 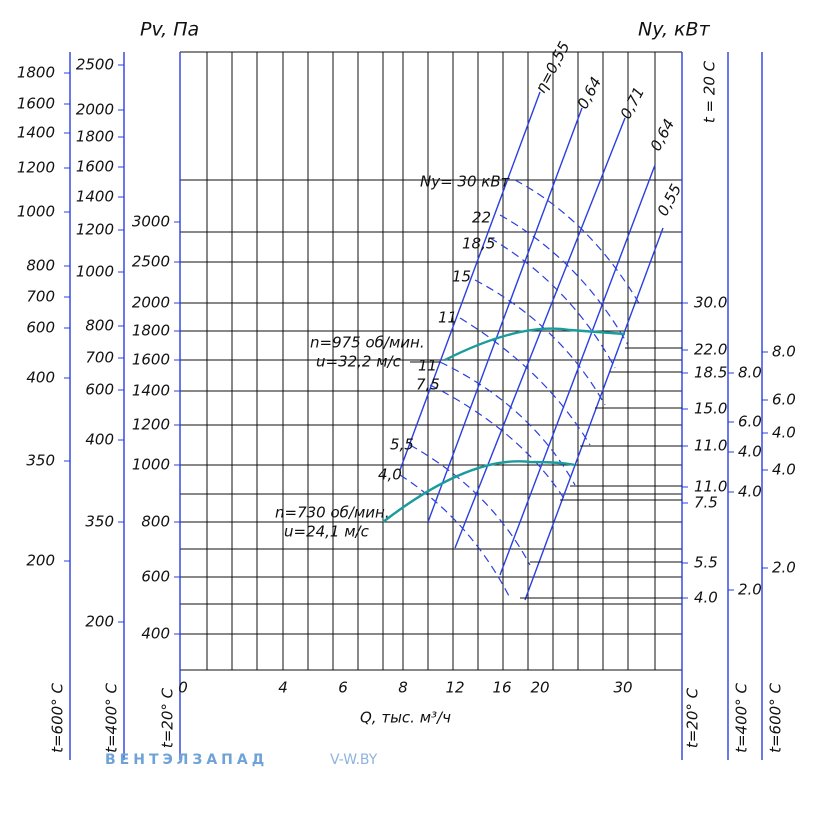 What do you see at coordinates (481, 218) in the screenshot?
I see `power-label: 22` at bounding box center [481, 218].